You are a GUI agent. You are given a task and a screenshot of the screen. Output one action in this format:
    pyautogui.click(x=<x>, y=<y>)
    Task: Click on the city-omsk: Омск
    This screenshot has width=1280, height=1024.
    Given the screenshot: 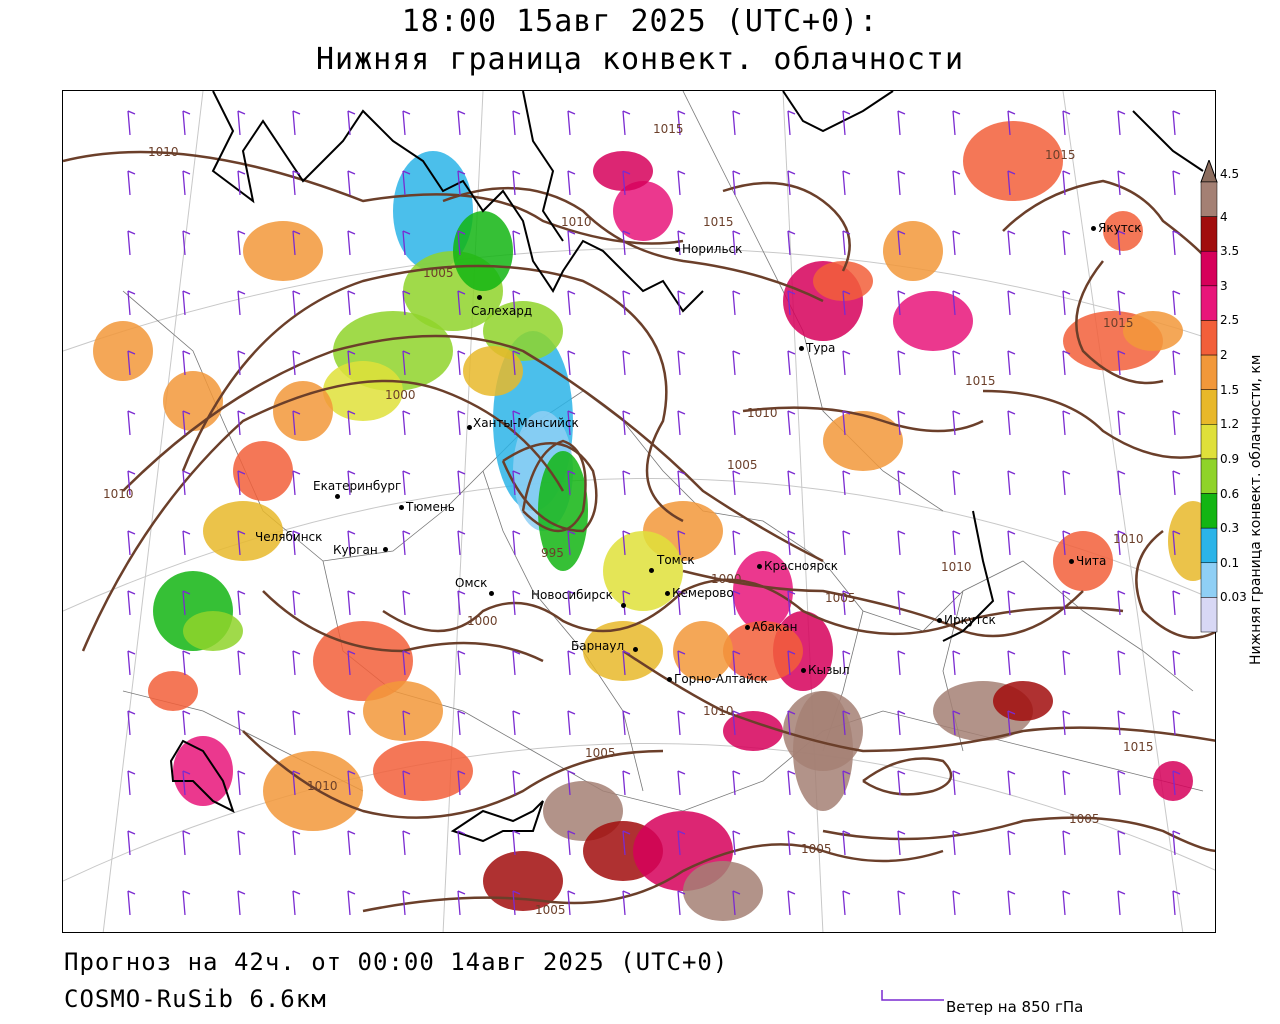 What is the action you would take?
    pyautogui.click(x=471, y=583)
    